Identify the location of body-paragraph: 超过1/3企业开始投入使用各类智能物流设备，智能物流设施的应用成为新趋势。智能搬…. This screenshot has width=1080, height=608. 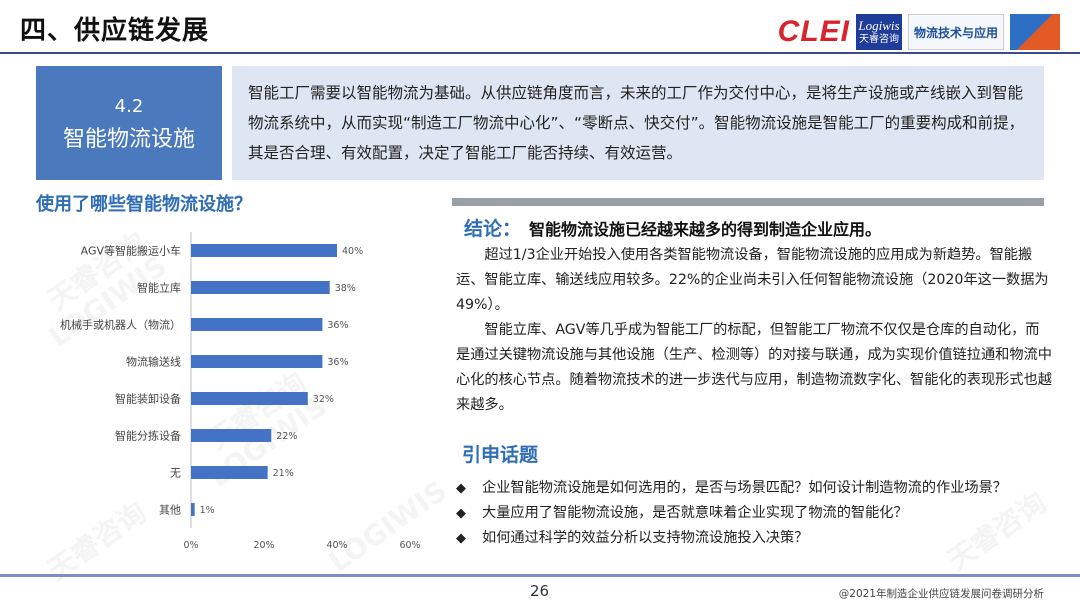
(752, 280).